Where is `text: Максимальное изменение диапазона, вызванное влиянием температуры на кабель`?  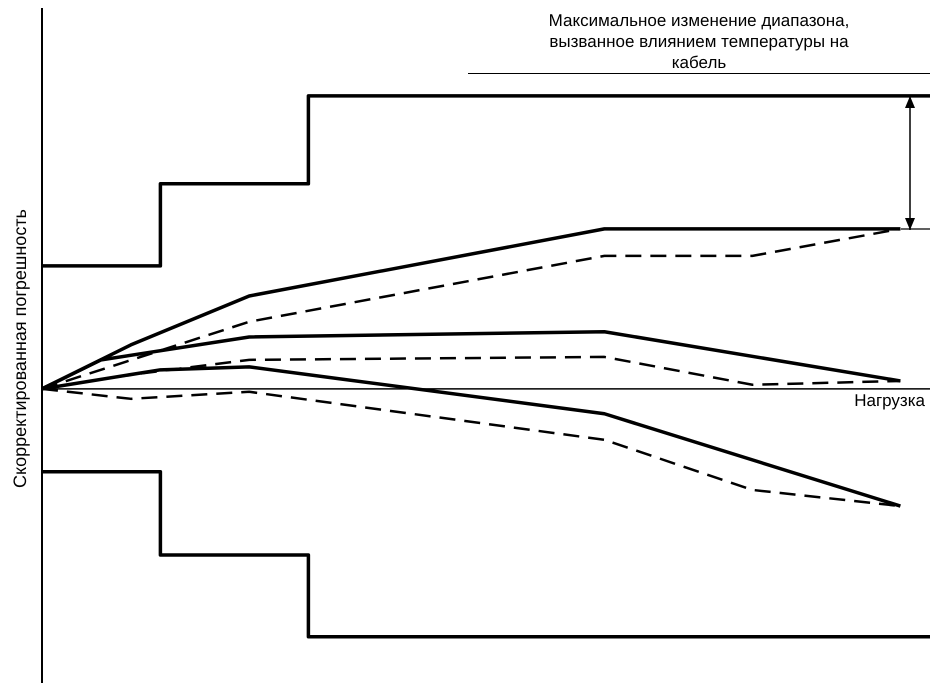
text: Максимальное изменение диапазона, вызванное влиянием температуры на кабель is located at coordinates (699, 41).